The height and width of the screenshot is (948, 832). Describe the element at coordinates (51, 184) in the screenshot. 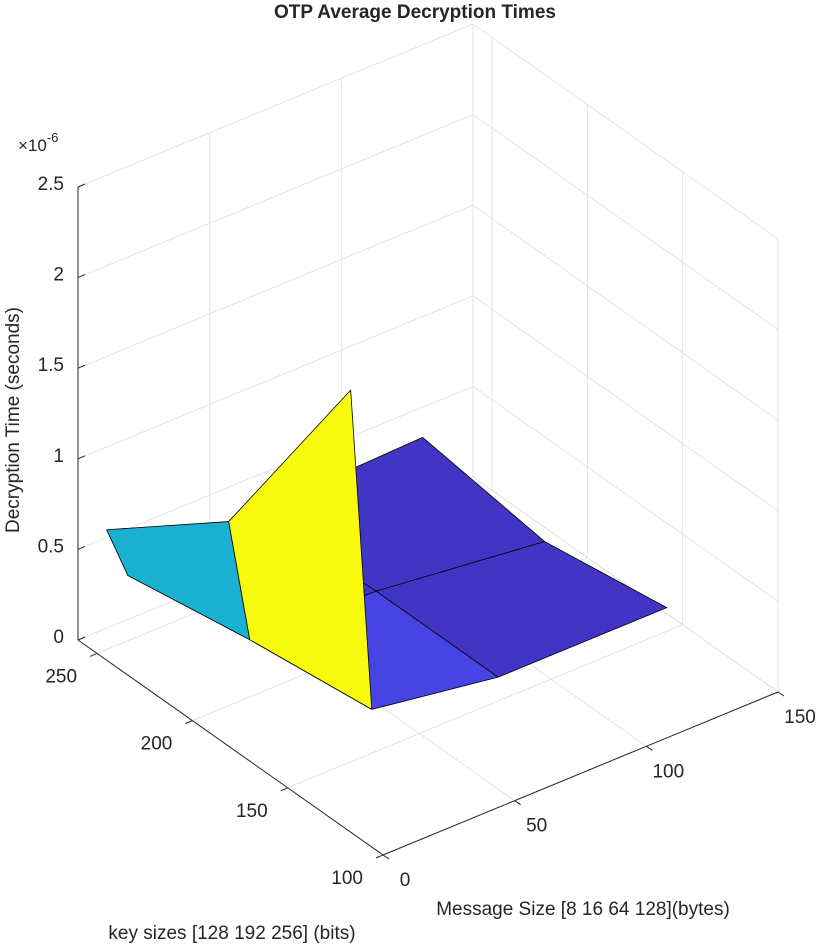

I see `z-tick-label: 2.5` at that location.